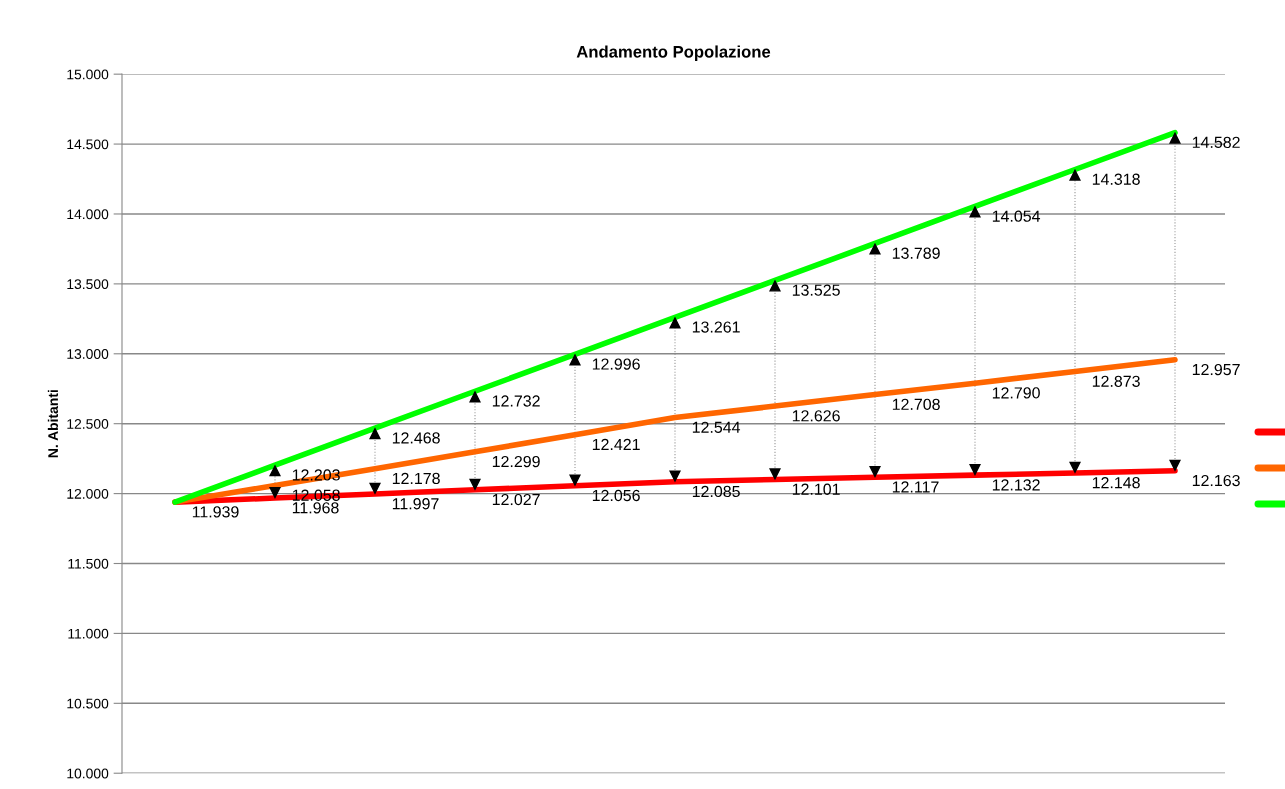 The height and width of the screenshot is (789, 1285). Describe the element at coordinates (516, 401) in the screenshot. I see `data-label: 12.732` at that location.